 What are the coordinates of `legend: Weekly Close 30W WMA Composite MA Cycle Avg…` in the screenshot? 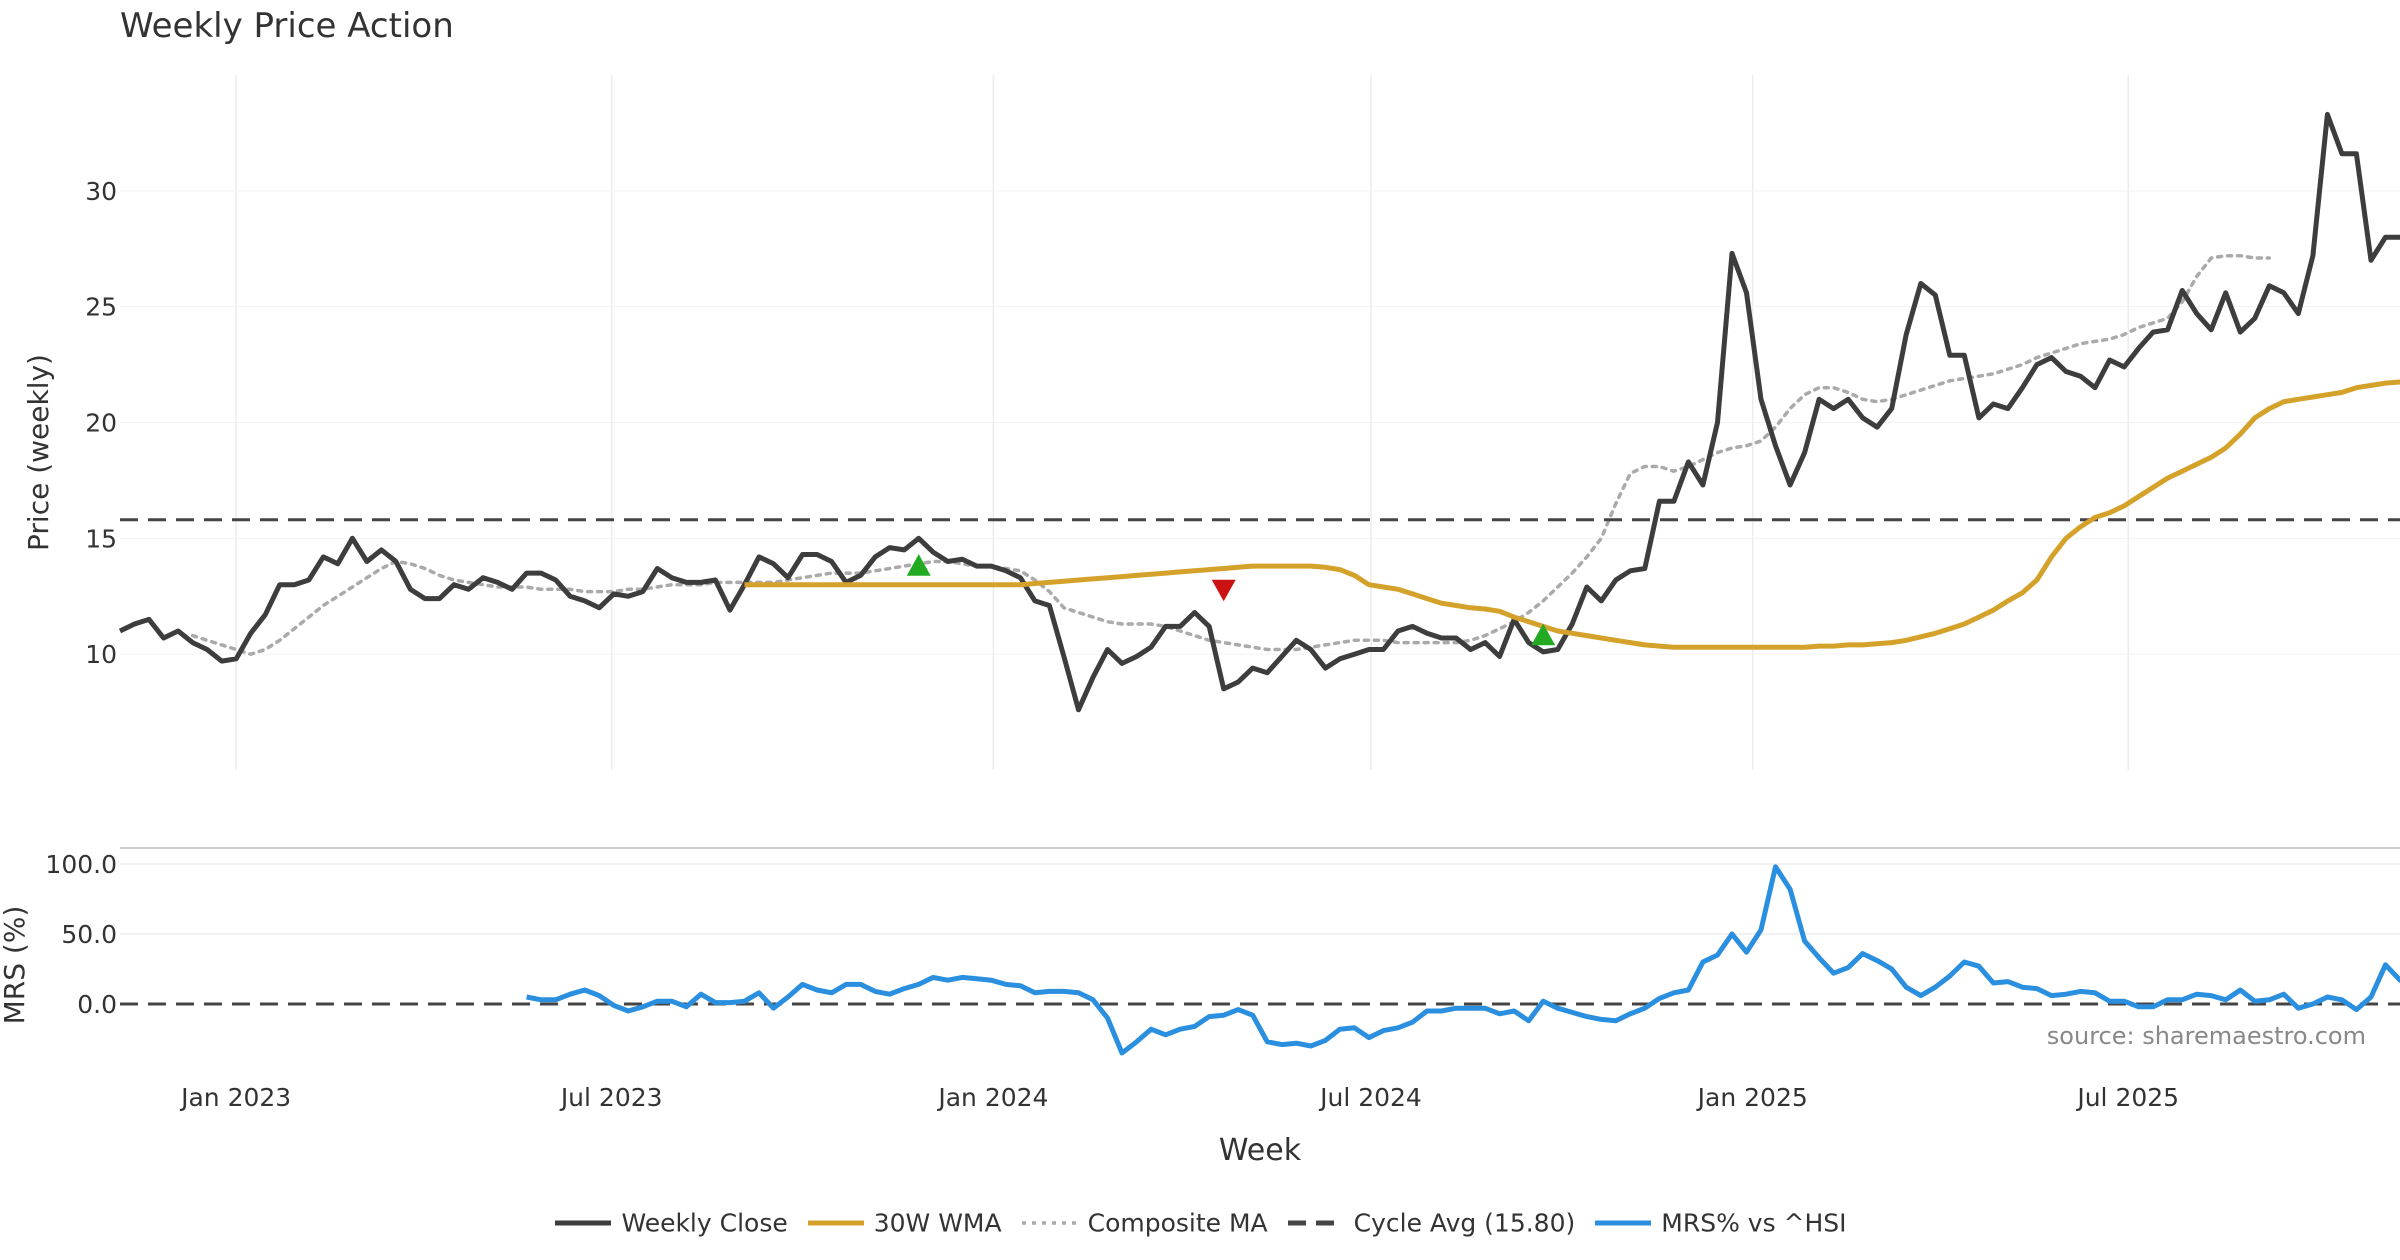 It's located at (1200, 1221).